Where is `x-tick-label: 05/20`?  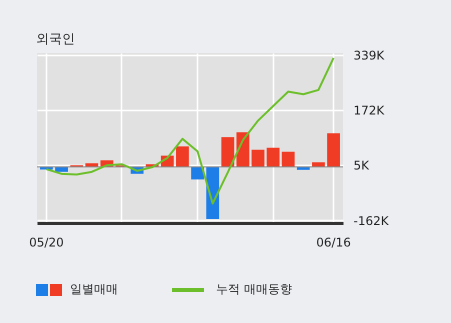 x-tick-label: 05/20 is located at coordinates (46, 243).